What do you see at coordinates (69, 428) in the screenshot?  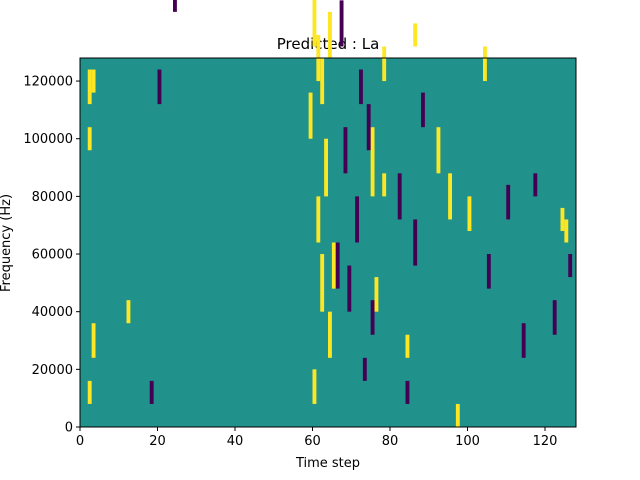 I see `y-tick-label: 0` at bounding box center [69, 428].